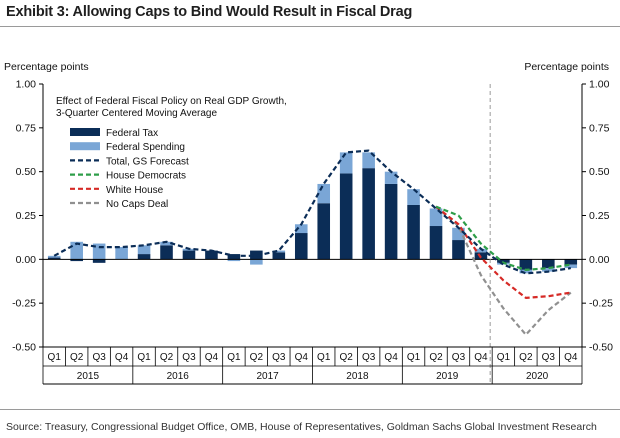  What do you see at coordinates (136, 113) in the screenshot?
I see `chart-subtitle-line-2: 3-Quarter Centered Moving Average` at bounding box center [136, 113].